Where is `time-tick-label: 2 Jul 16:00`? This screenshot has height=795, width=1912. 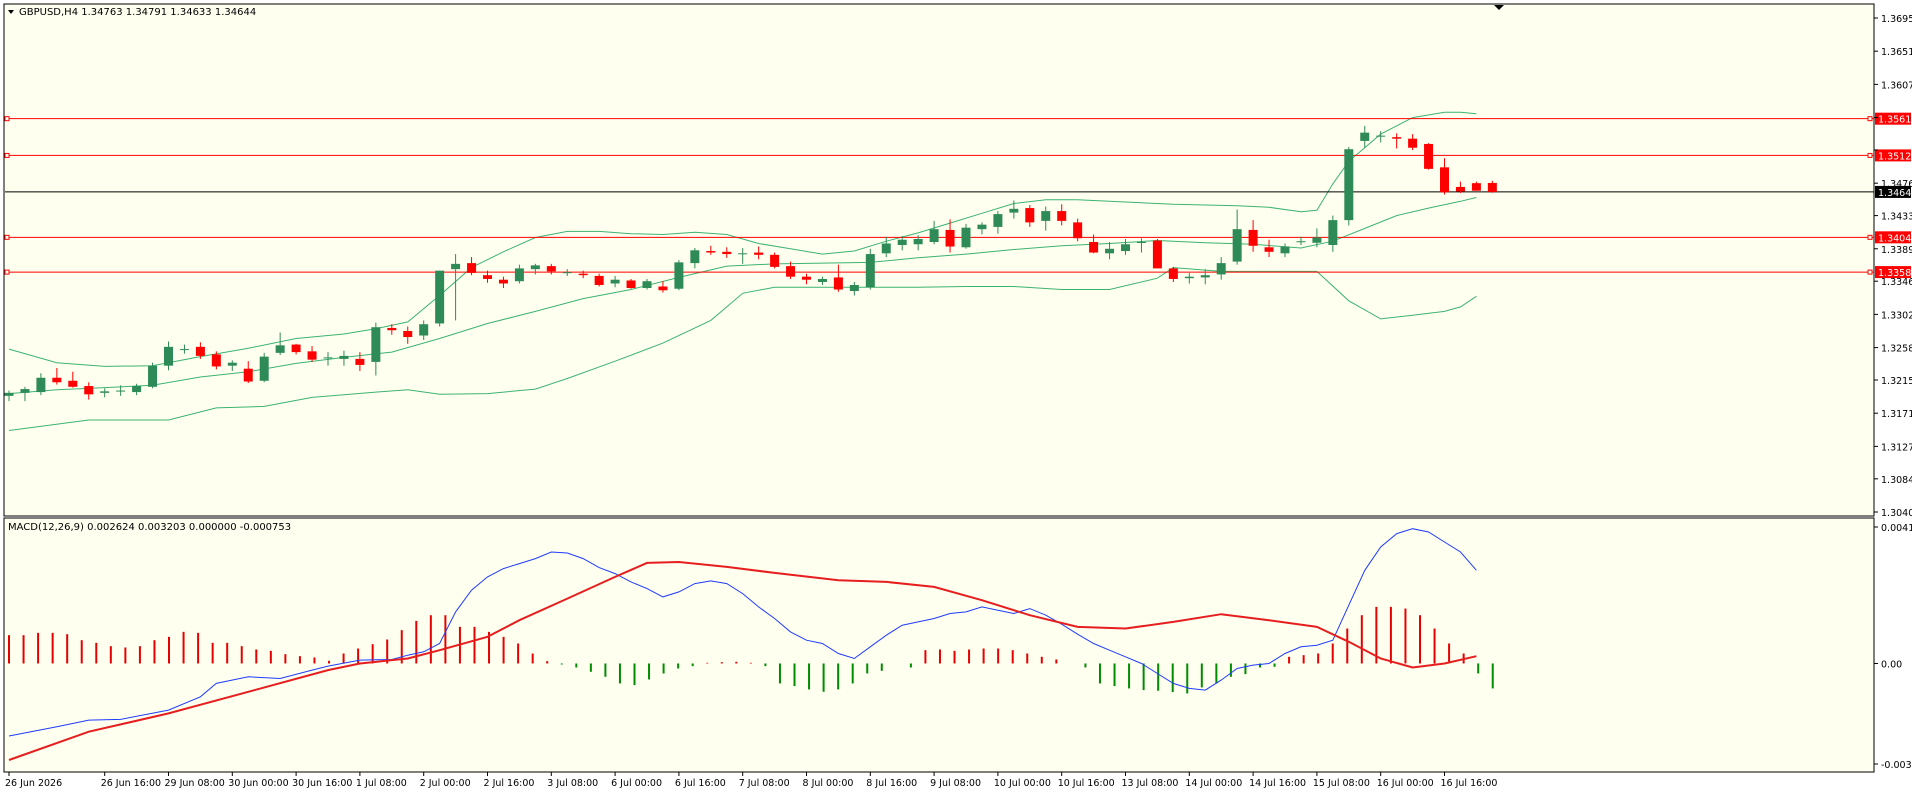
time-tick-label: 2 Jul 16:00 is located at coordinates (509, 783).